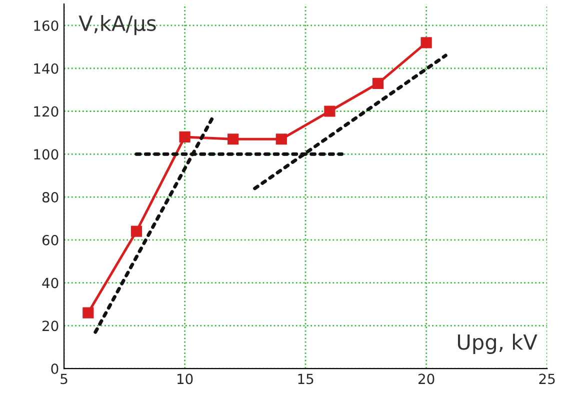  What do you see at coordinates (50, 197) in the screenshot?
I see `y-tick-label: 80` at bounding box center [50, 197].